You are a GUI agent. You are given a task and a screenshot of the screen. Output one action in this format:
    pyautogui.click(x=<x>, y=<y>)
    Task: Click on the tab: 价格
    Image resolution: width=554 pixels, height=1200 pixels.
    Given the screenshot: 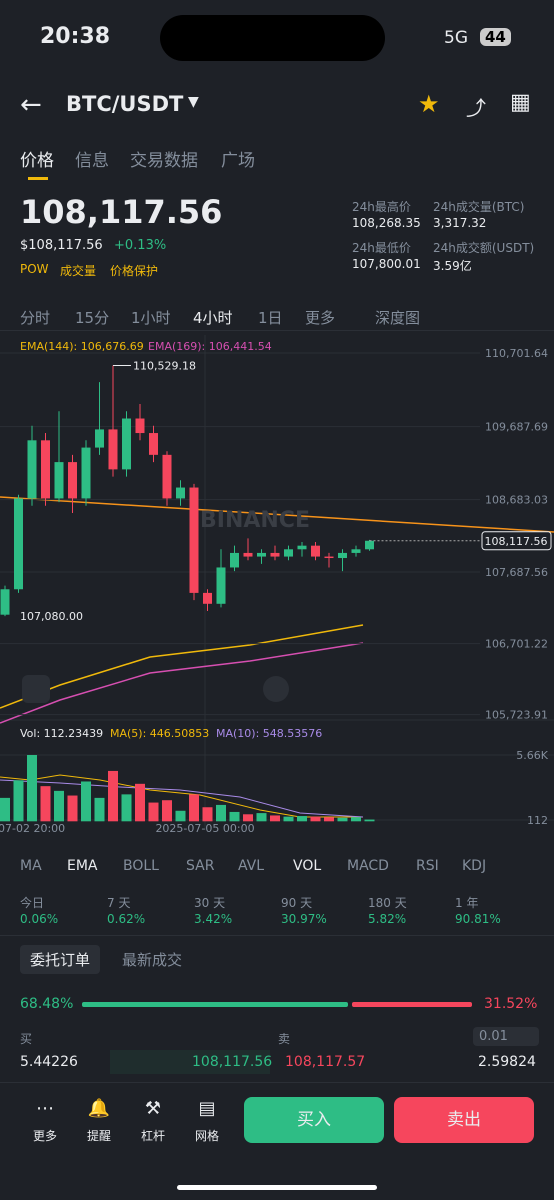 What is the action you would take?
    pyautogui.click(x=37, y=161)
    